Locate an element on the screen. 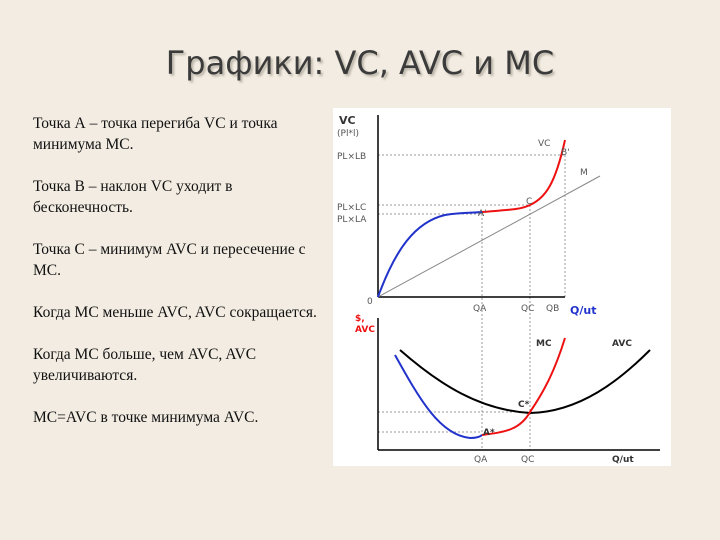  label: A' is located at coordinates (482, 214).